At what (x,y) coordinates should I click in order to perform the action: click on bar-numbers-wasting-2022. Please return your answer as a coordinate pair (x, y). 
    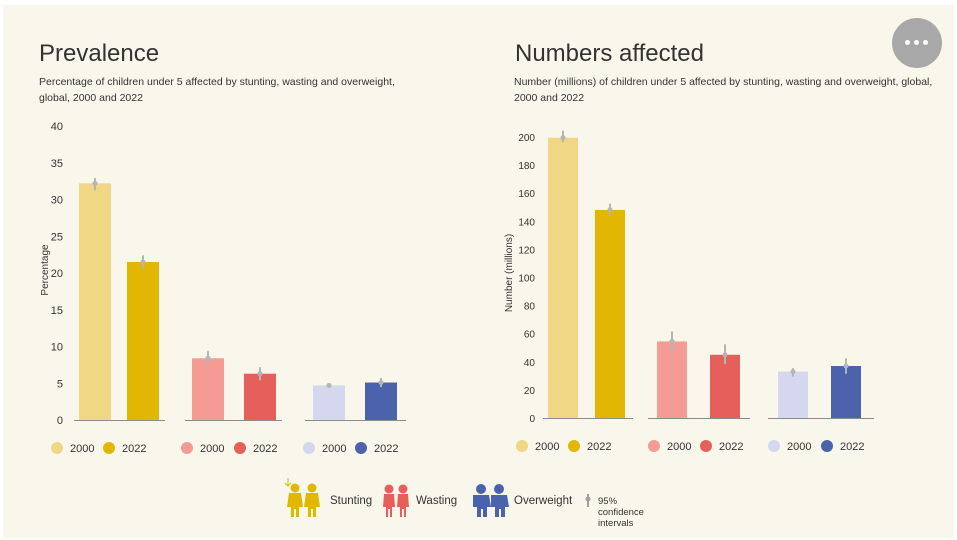
    Looking at the image, I should click on (725, 386).